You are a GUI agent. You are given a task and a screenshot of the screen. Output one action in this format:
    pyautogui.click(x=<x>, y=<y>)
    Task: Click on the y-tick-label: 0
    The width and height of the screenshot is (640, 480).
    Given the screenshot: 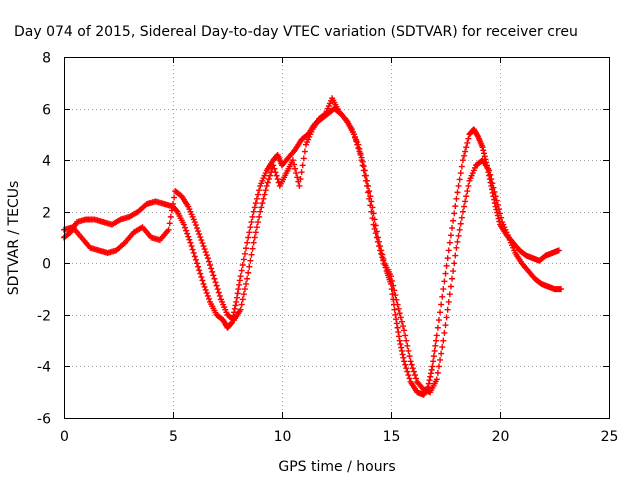 What is the action you would take?
    pyautogui.click(x=46, y=265)
    